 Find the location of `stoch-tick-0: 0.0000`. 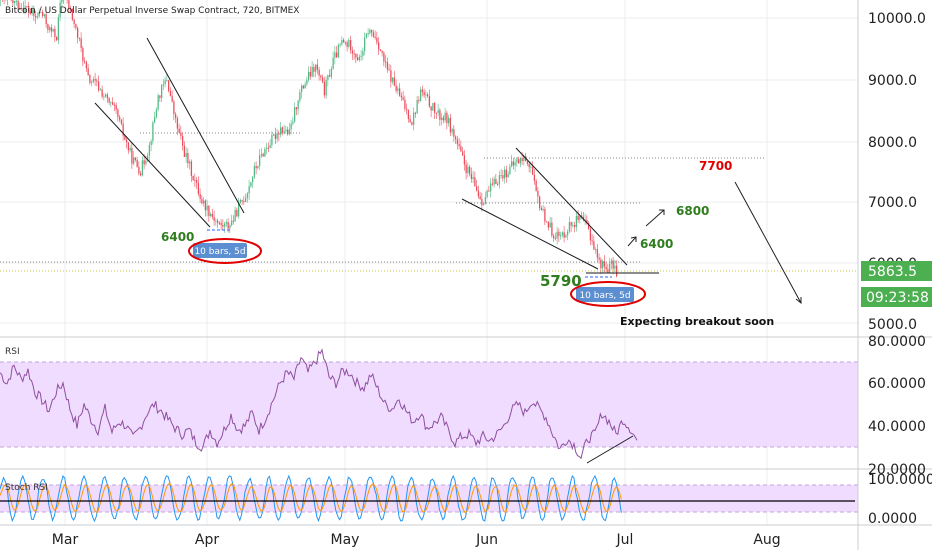

stoch-tick-0: 0.0000 is located at coordinates (892, 519).